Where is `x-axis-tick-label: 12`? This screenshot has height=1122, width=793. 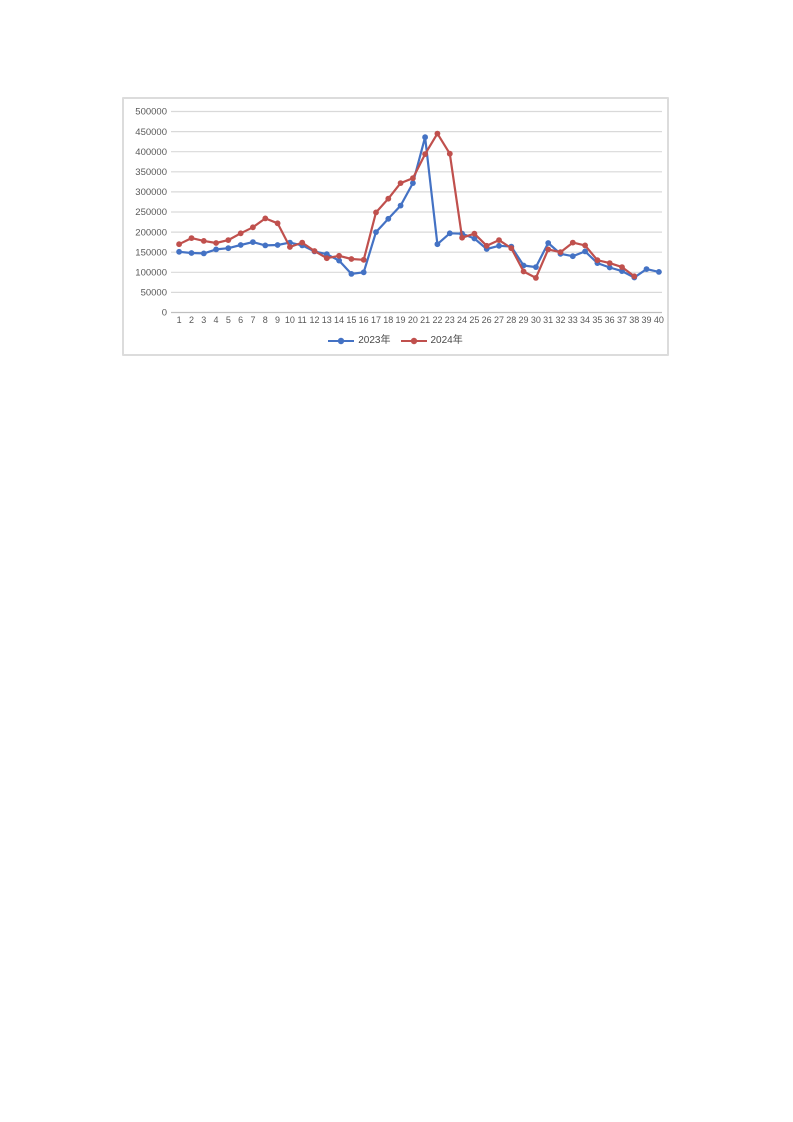
x-axis-tick-label: 12 is located at coordinates (314, 320).